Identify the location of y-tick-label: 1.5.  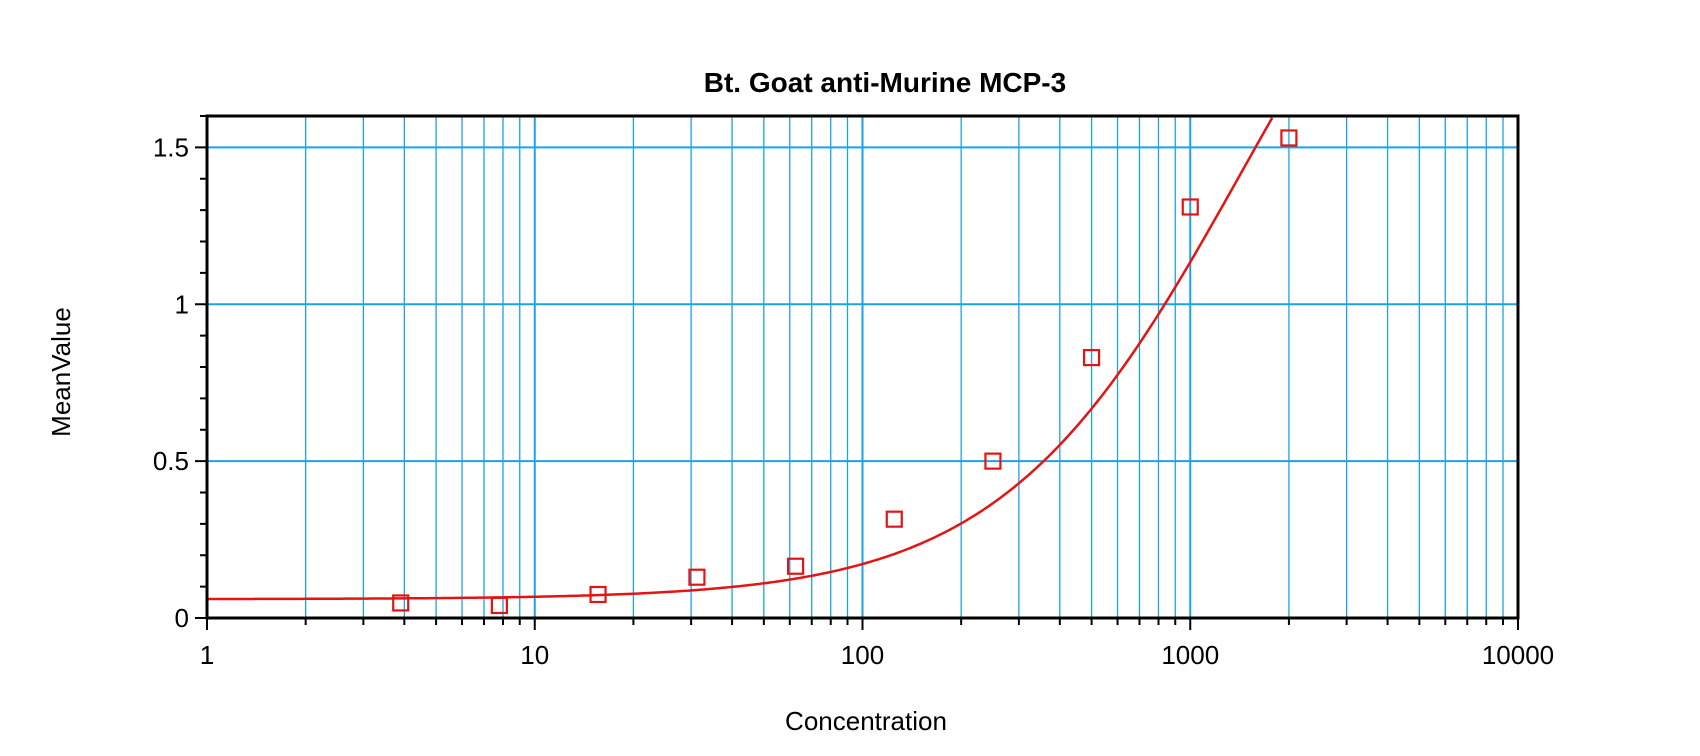
(171, 147).